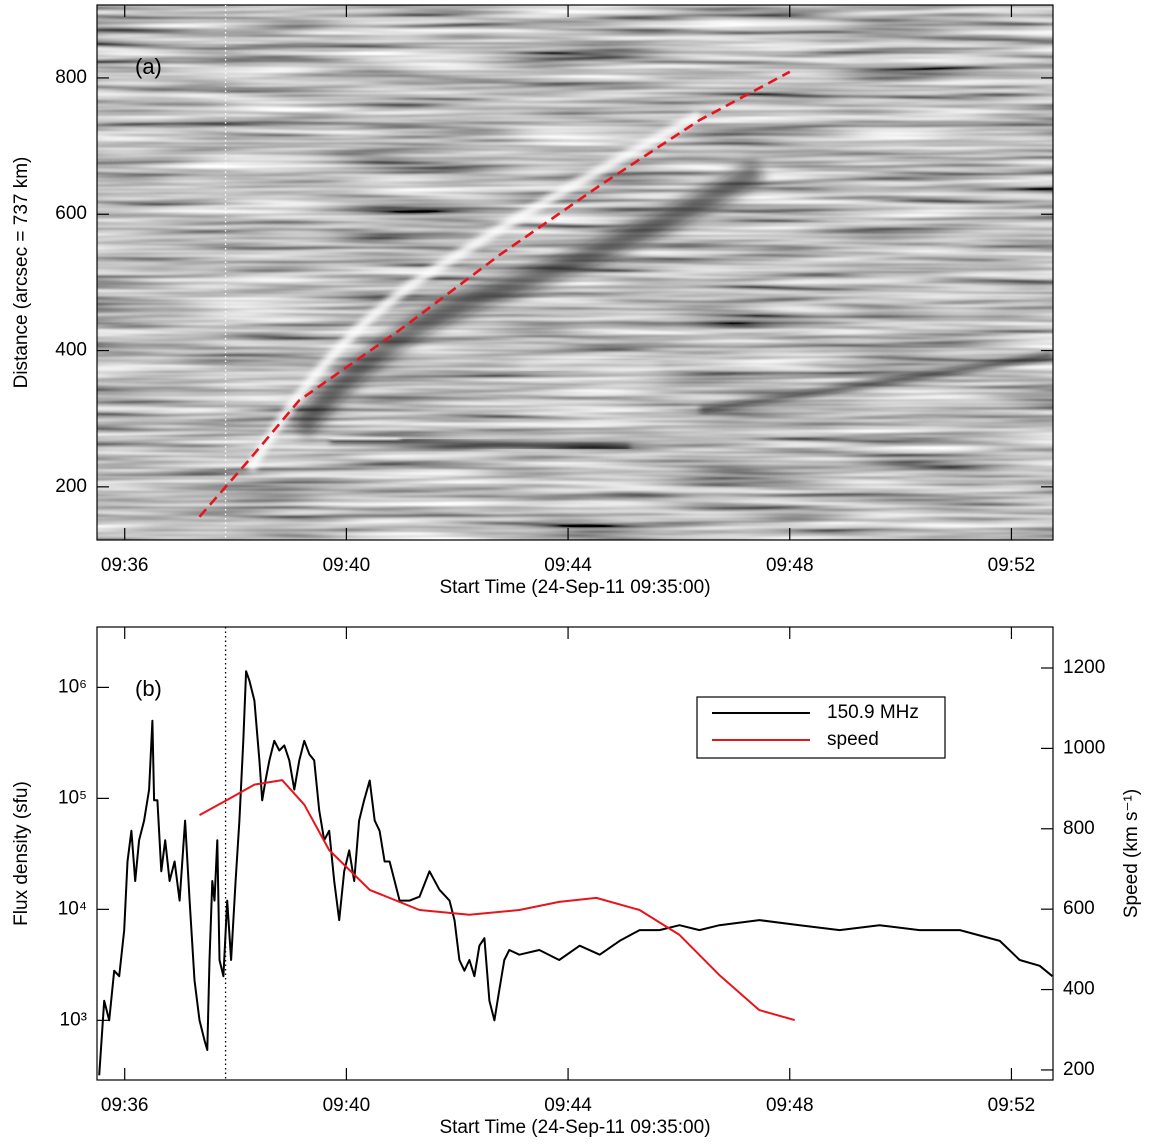 The width and height of the screenshot is (1152, 1144). What do you see at coordinates (1084, 667) in the screenshot?
I see `y2-tick-label: 1200` at bounding box center [1084, 667].